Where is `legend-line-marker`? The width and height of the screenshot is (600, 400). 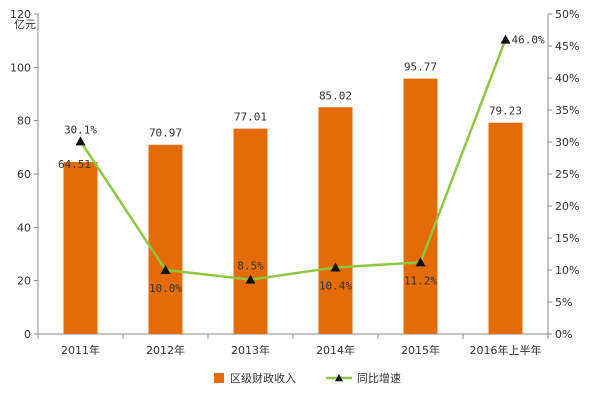
legend-line-marker is located at coordinates (339, 378).